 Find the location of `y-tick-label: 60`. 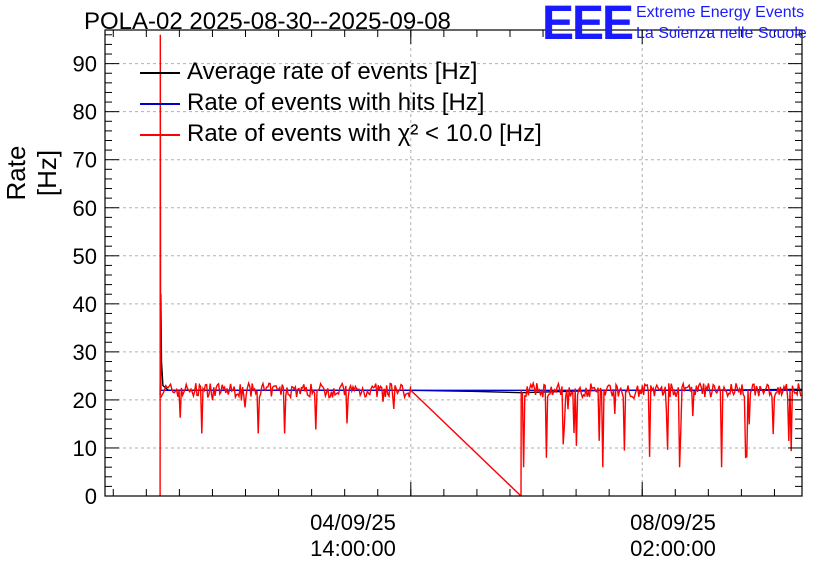

y-tick-label: 60 is located at coordinates (85, 208).